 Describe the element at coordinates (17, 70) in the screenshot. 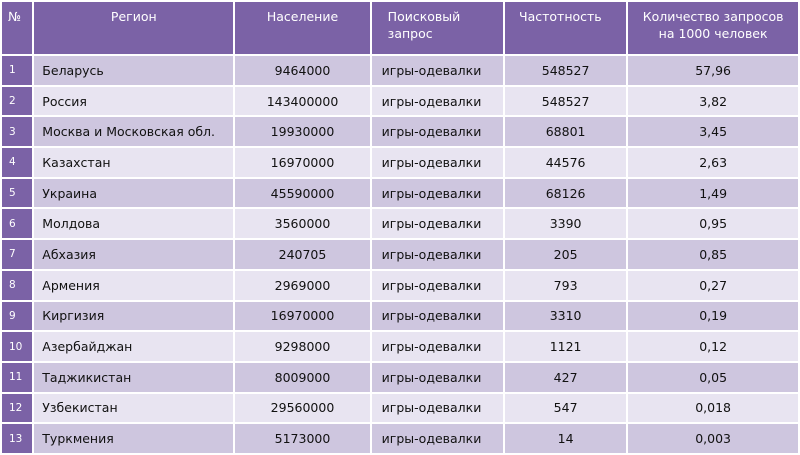

I see `row-number: 1` at that location.